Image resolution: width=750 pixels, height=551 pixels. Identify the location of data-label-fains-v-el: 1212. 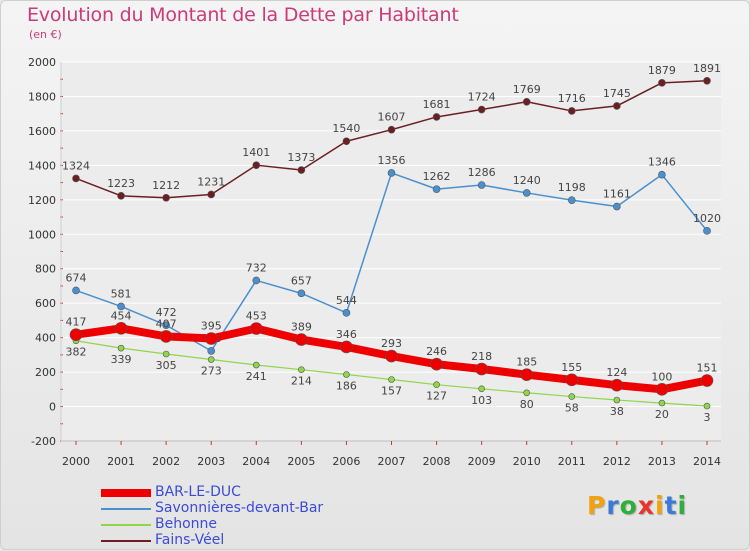
(166, 185).